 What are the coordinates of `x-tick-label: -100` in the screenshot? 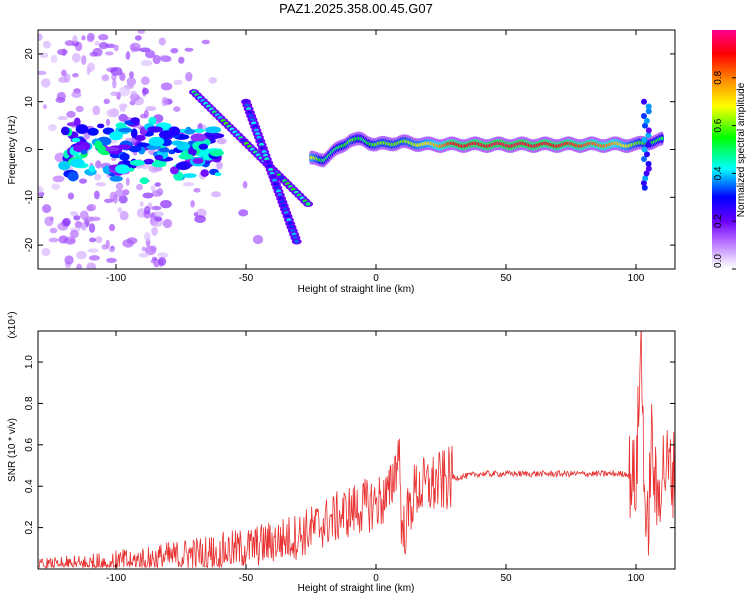 It's located at (116, 278).